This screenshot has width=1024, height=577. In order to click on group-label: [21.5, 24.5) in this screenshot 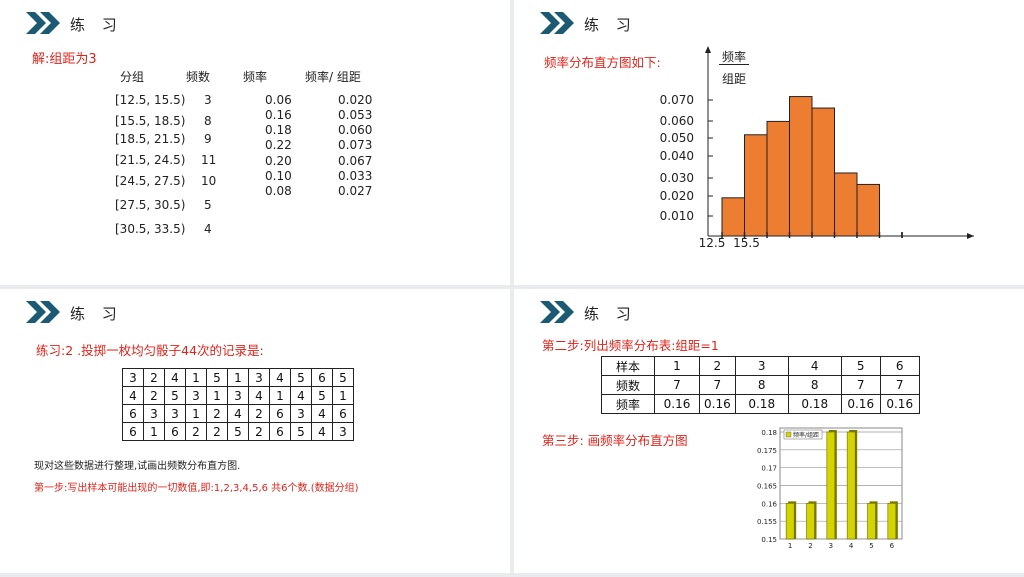, I will do `click(150, 160)`.